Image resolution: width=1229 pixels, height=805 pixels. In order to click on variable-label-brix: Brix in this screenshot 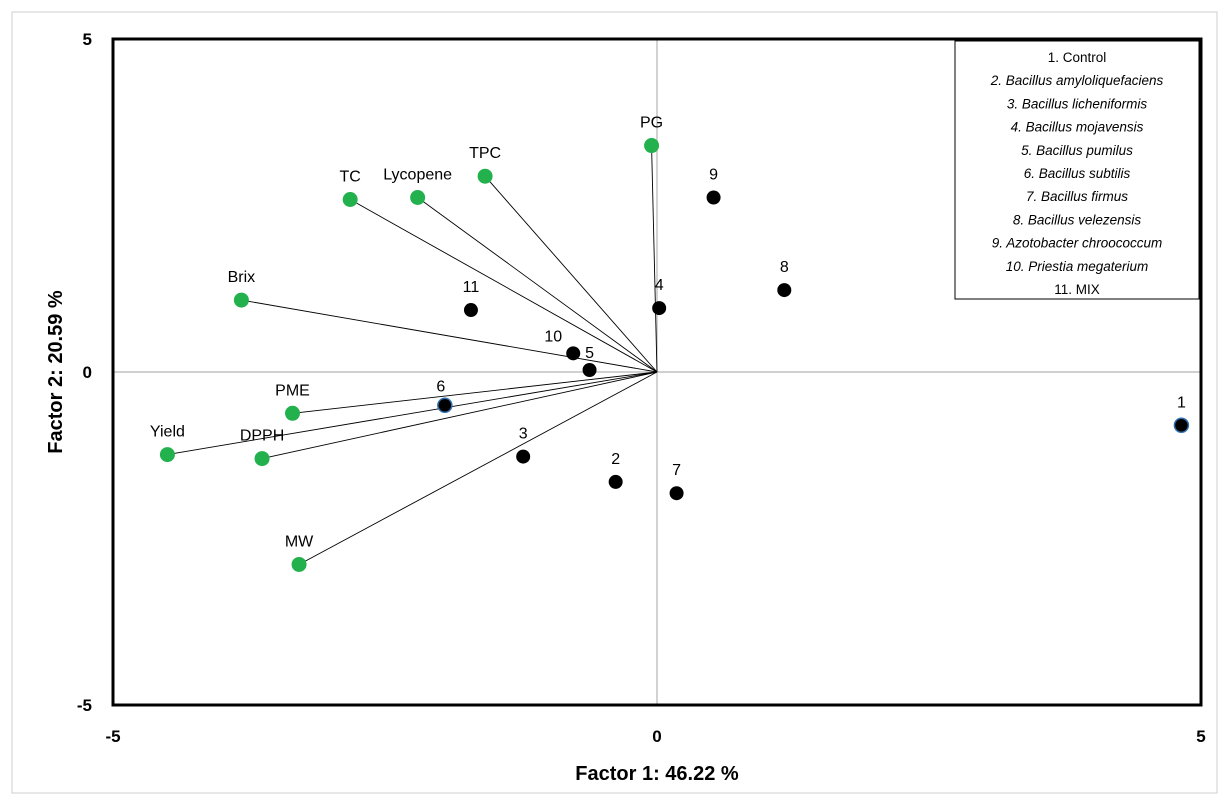, I will do `click(242, 277)`.